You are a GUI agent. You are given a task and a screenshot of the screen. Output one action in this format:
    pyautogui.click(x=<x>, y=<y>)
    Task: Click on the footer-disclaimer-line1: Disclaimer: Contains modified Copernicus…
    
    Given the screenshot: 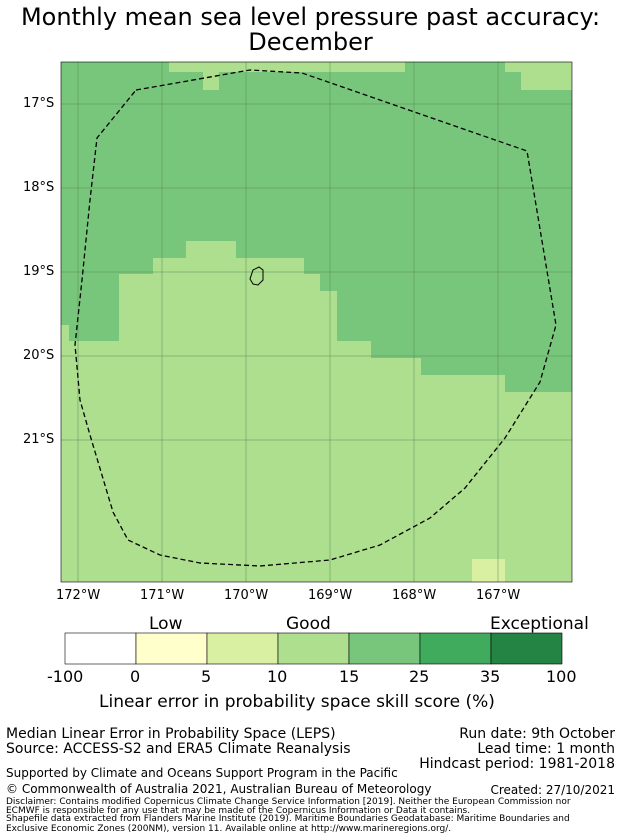 What is the action you would take?
    pyautogui.click(x=288, y=802)
    